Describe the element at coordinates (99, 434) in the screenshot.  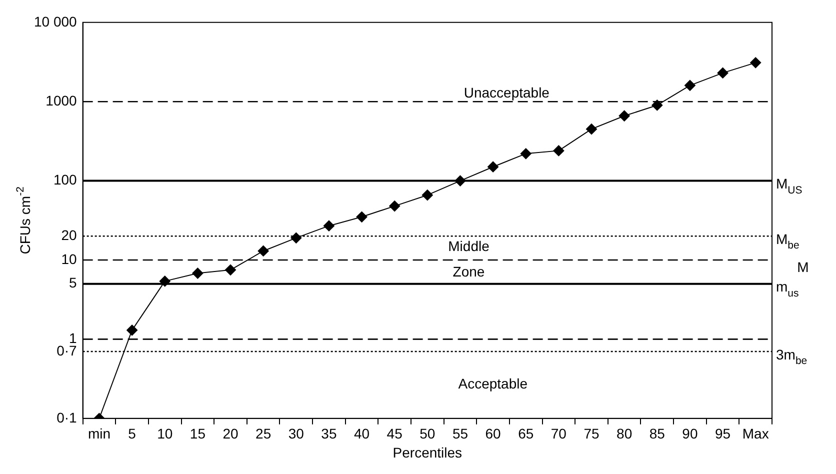
I see `x-tick-label: min` at that location.